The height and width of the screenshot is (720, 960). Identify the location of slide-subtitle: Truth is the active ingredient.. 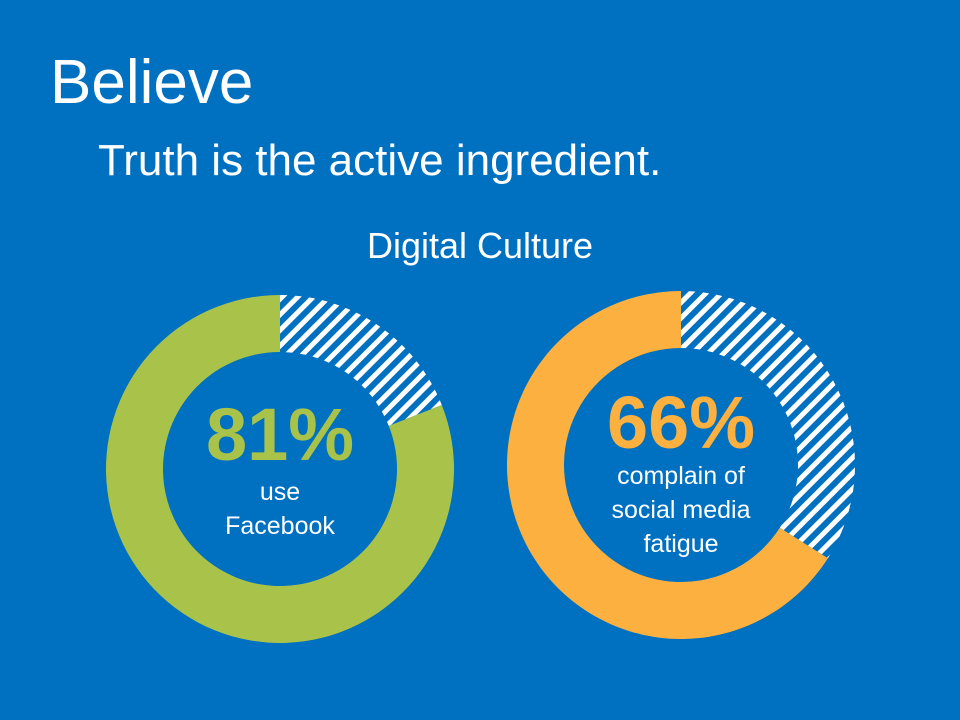
(380, 160).